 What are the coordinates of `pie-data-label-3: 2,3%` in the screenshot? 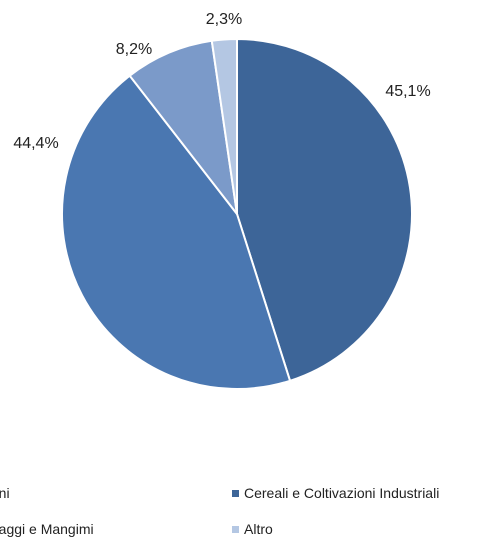 It's located at (224, 19).